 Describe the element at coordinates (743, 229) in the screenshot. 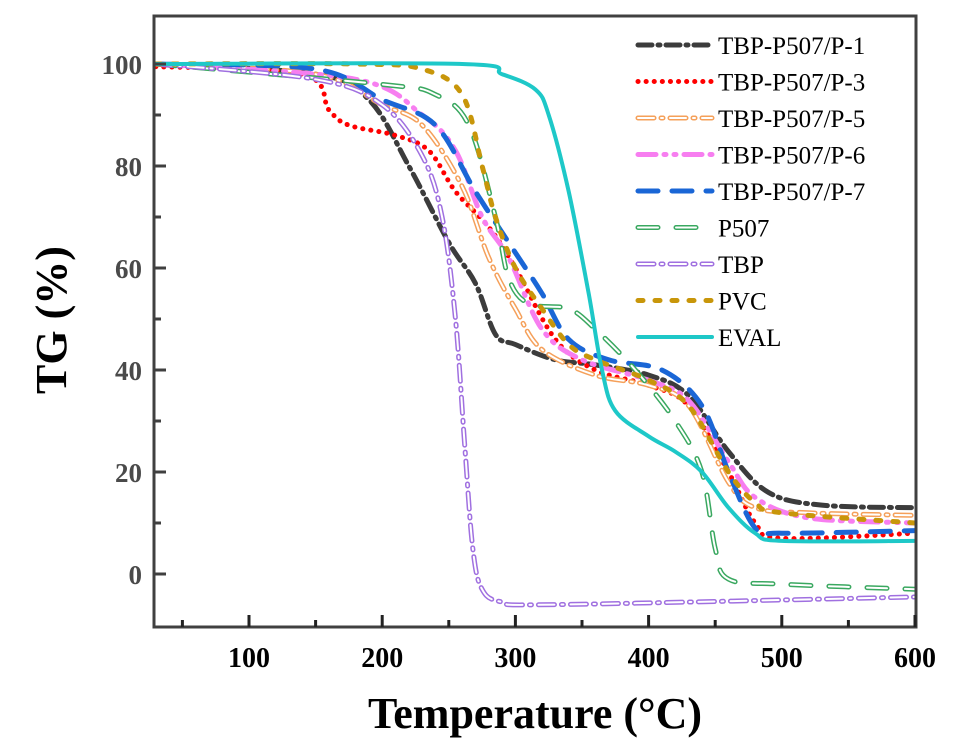

I see `legend-label: P507` at that location.